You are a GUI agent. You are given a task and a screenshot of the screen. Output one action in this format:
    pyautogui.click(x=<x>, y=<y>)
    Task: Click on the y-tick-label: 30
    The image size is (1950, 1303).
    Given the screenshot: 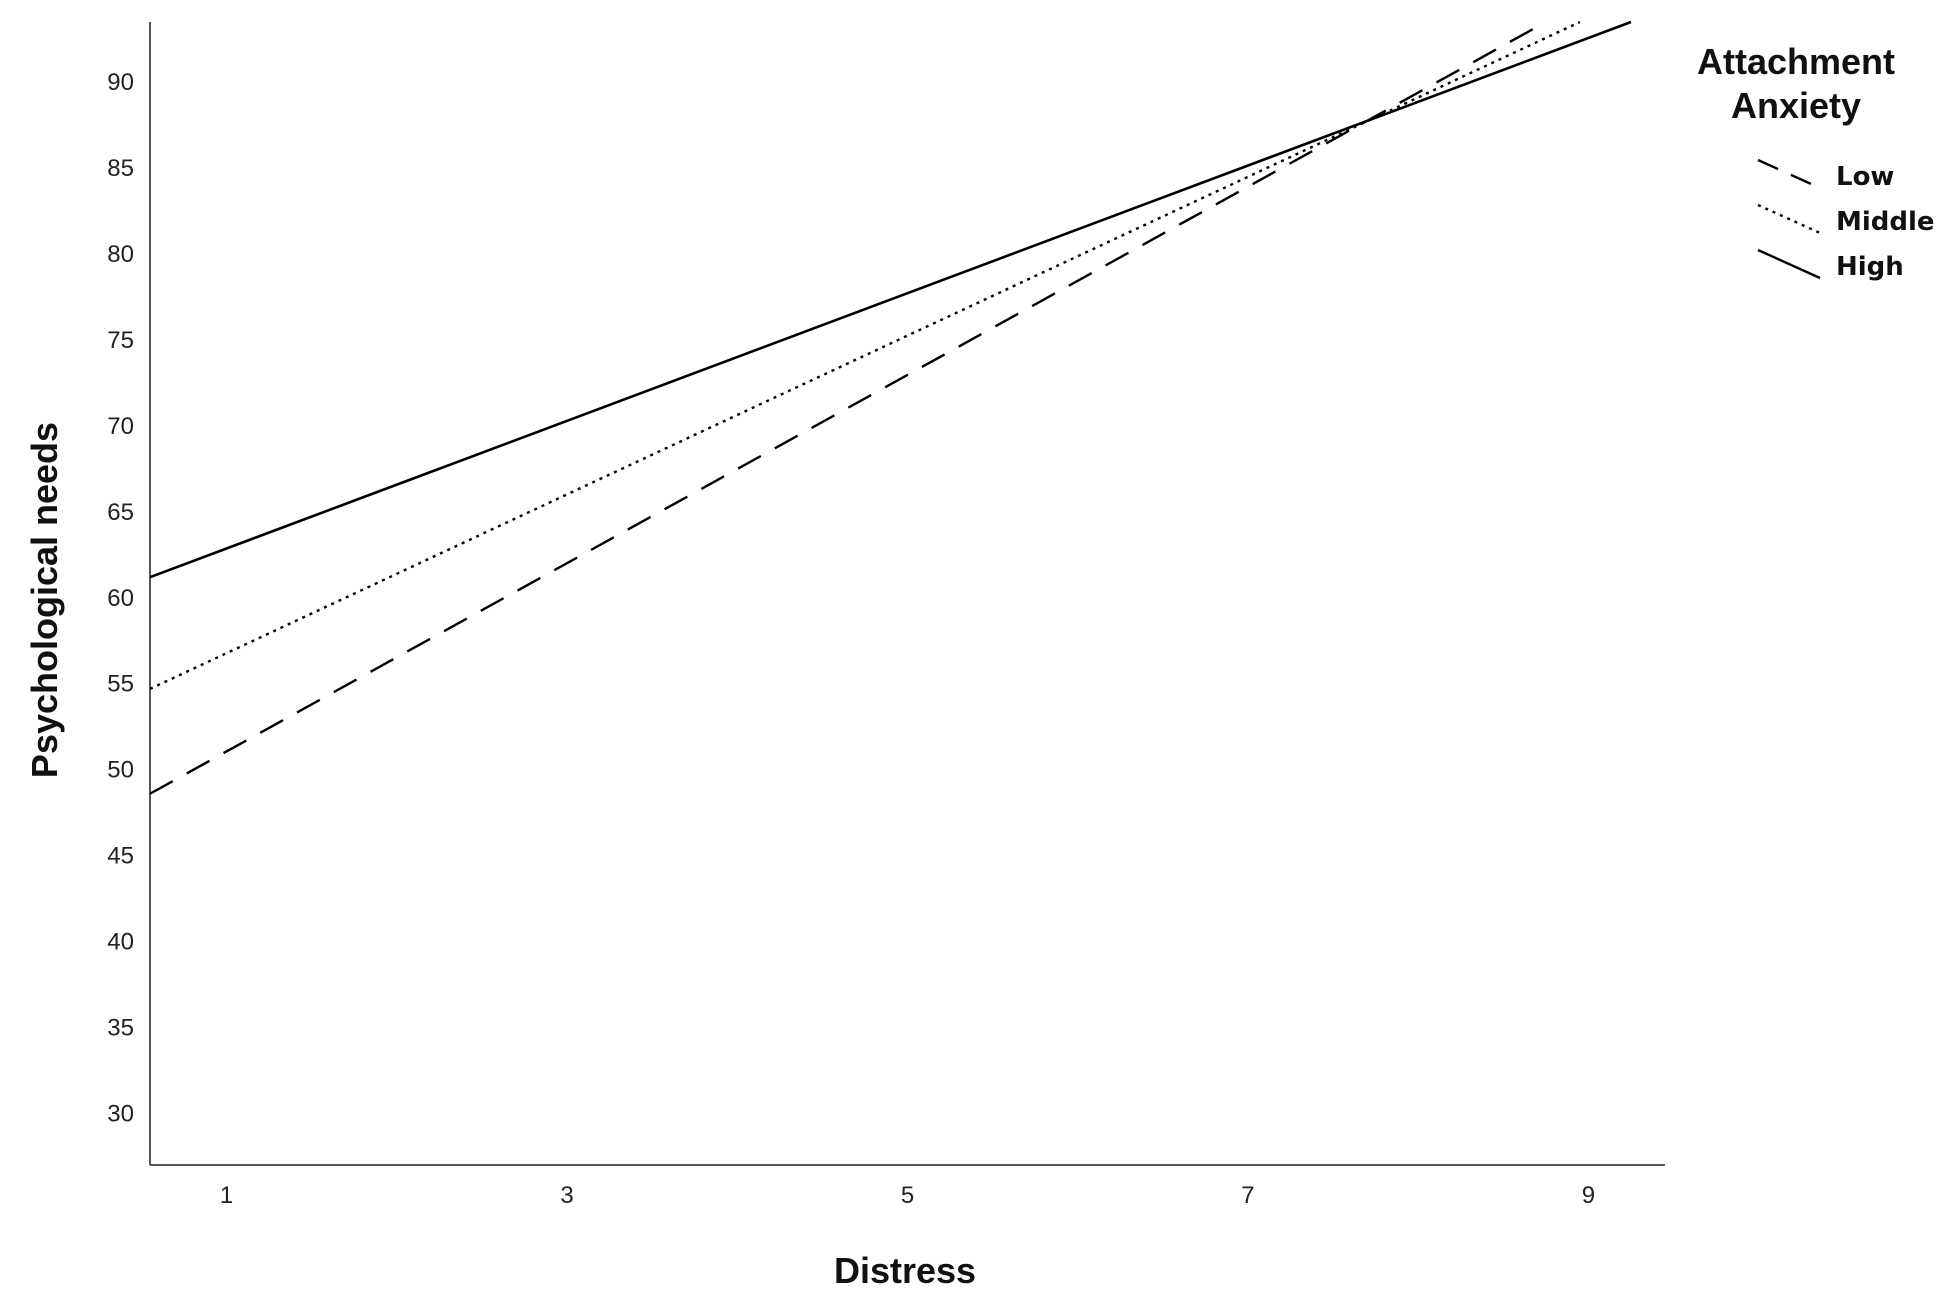 What is the action you would take?
    pyautogui.click(x=120, y=1113)
    